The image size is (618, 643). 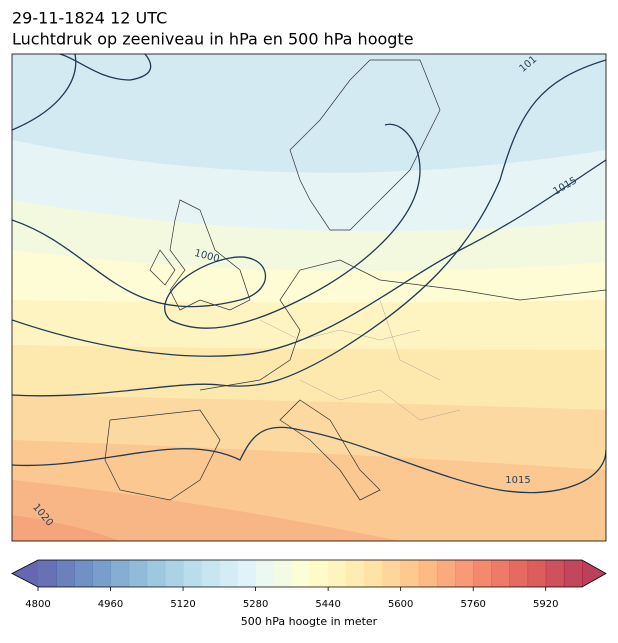 I want to click on colorbar-tick-label: 5920, so click(x=545, y=604).